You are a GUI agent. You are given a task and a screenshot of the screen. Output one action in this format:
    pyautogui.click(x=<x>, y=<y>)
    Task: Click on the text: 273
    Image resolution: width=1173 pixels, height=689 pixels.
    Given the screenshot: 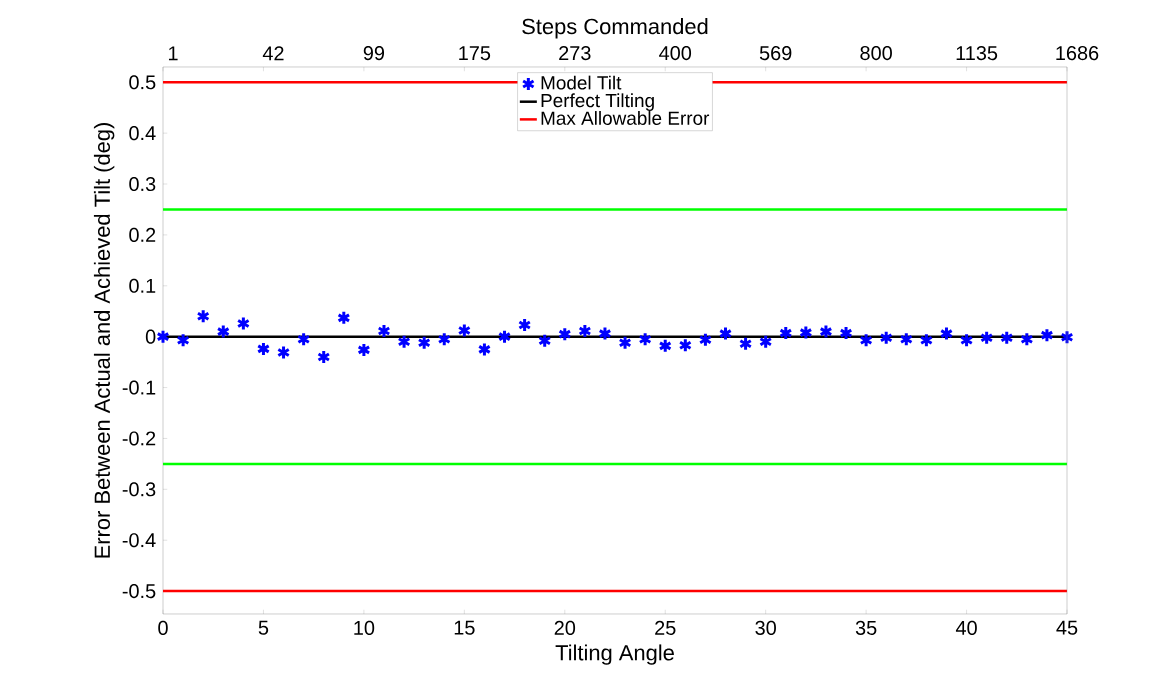 What is the action you would take?
    pyautogui.click(x=575, y=53)
    